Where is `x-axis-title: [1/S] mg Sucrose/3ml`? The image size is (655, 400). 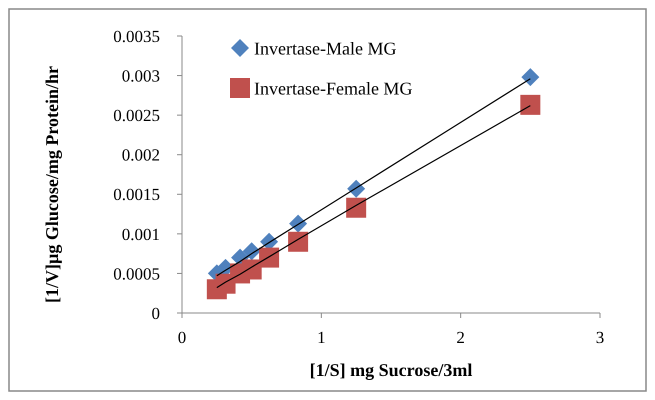
x-axis-title: [1/S] mg Sucrose/3ml is located at coordinates (391, 370).